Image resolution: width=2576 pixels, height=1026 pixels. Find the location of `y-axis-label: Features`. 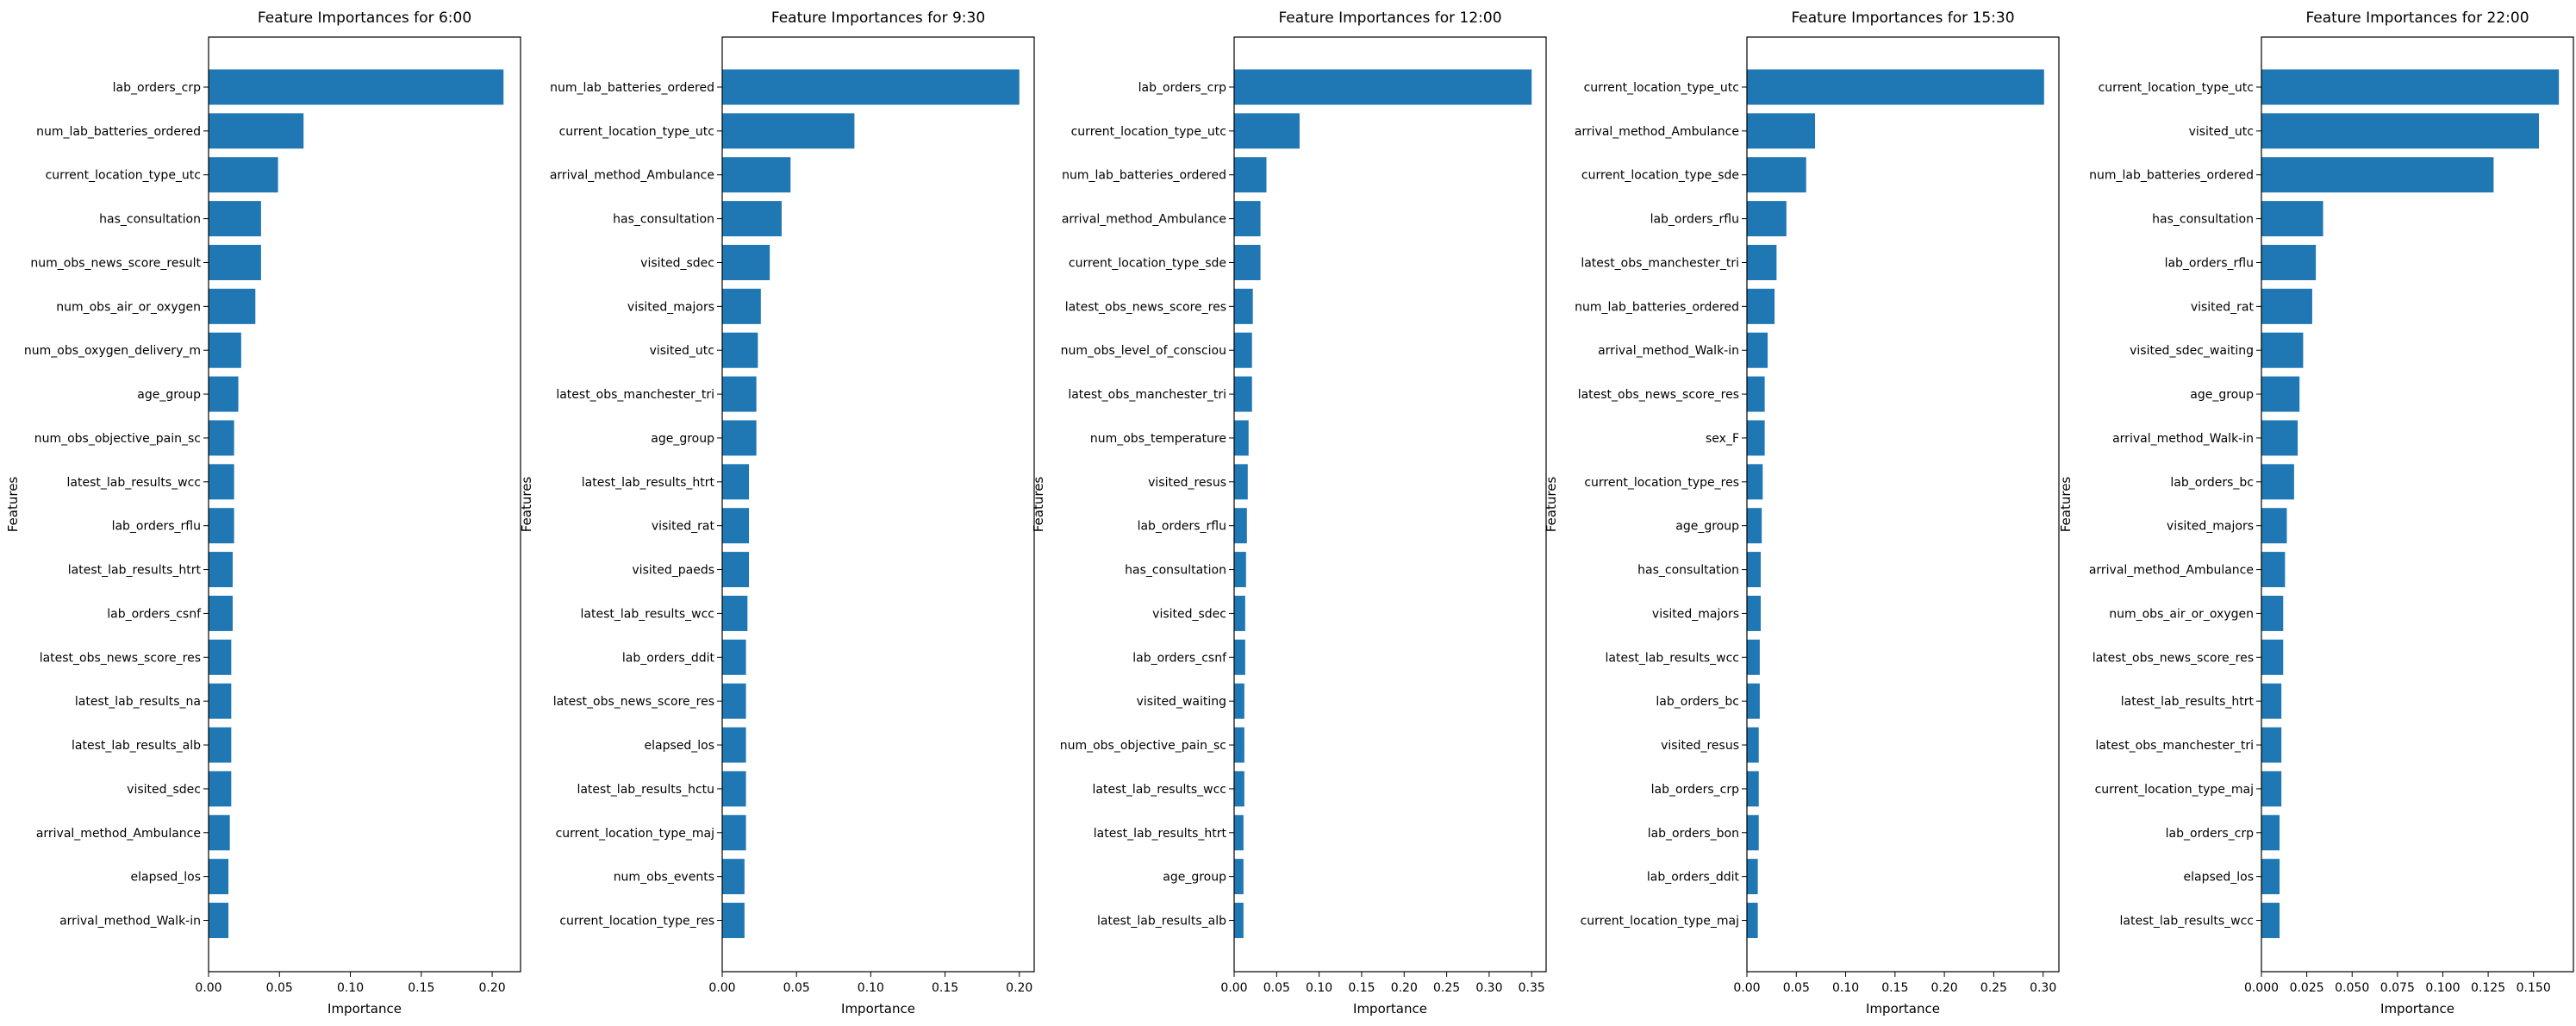

y-axis-label: Features is located at coordinates (13, 505).